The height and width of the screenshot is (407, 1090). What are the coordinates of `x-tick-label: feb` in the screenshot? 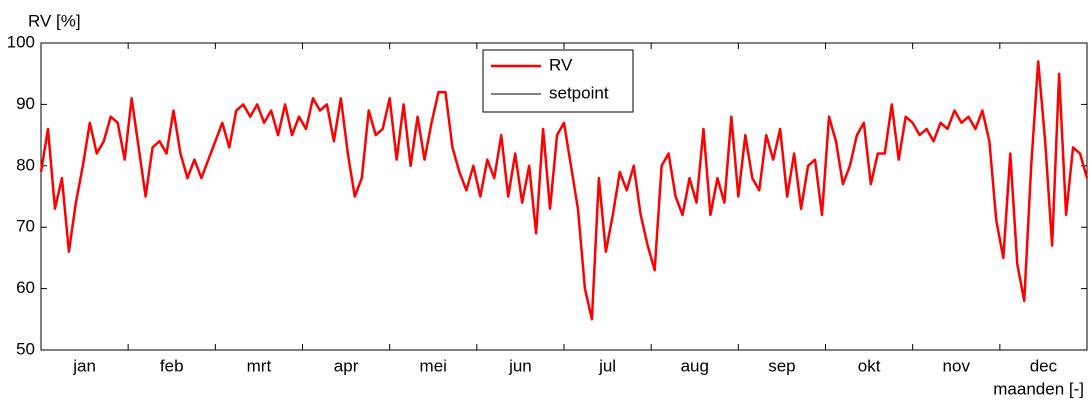 It's located at (172, 365).